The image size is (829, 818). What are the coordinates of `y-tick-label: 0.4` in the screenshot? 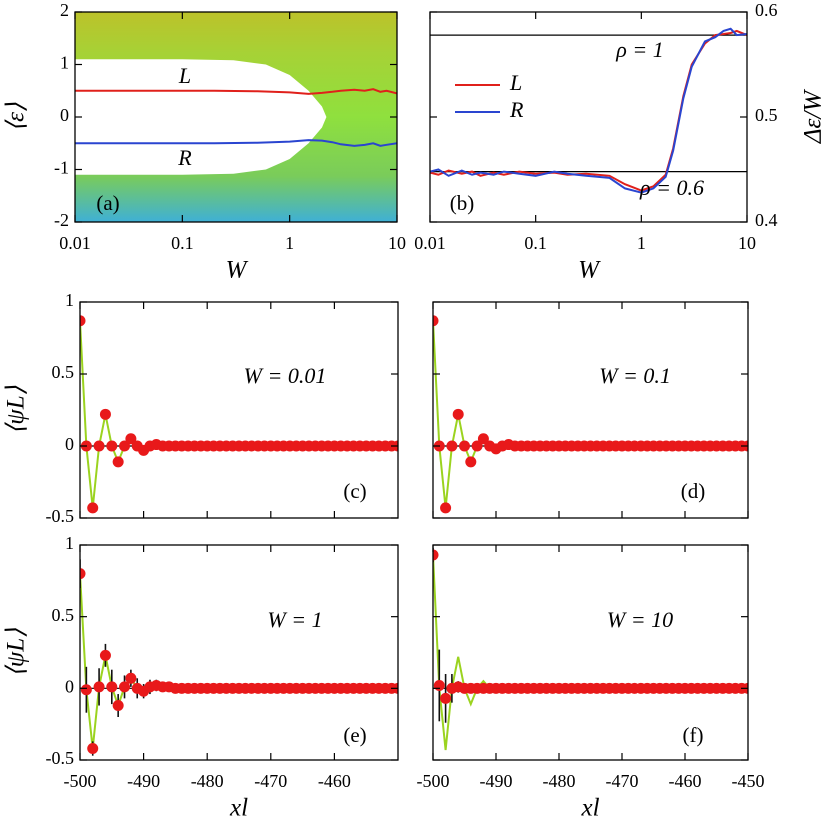 It's located at (766, 220).